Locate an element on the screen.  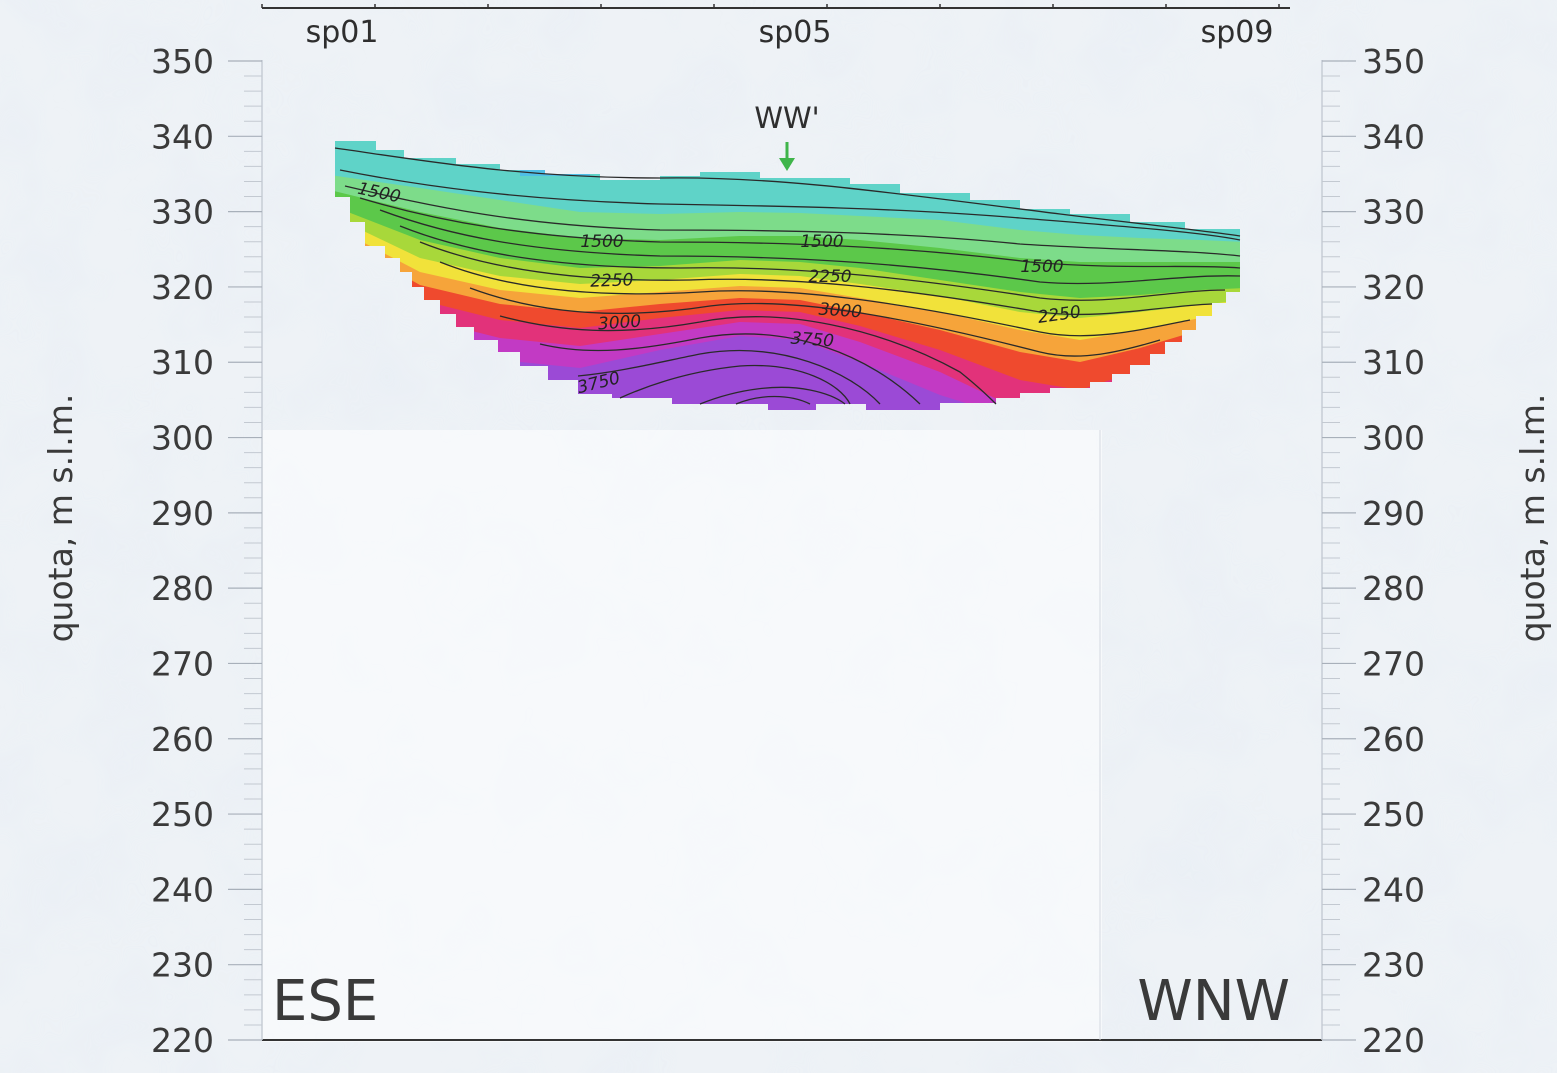
y-tick-label-right: 250 is located at coordinates (1393, 814).